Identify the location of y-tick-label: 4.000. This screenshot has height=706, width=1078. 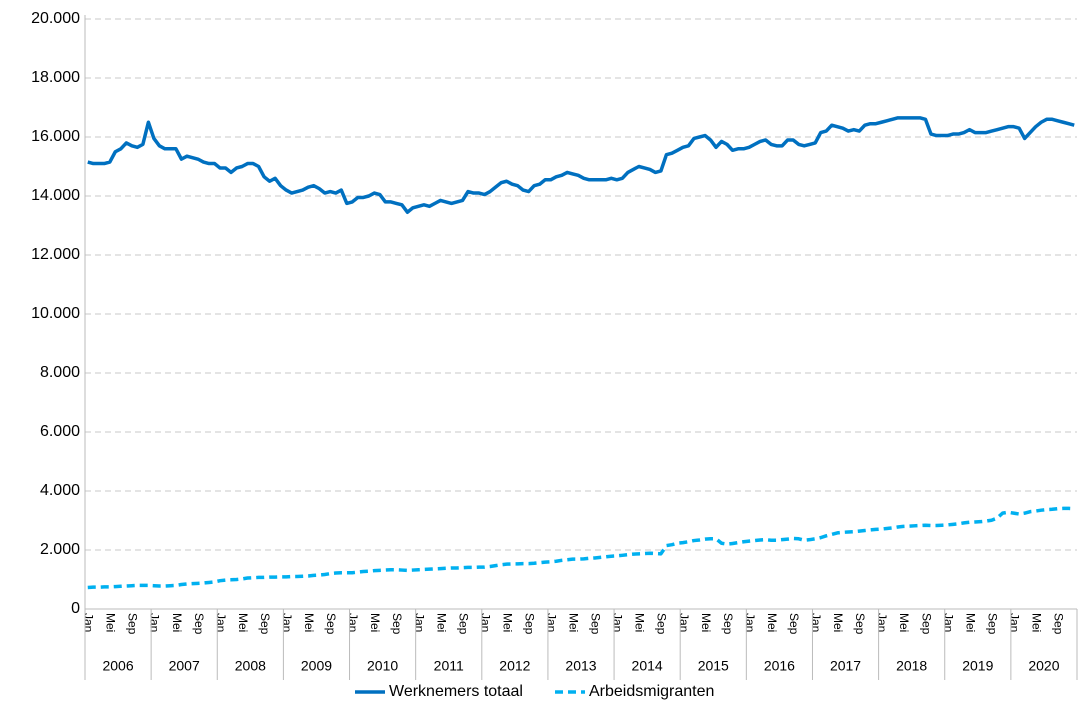
(60, 490).